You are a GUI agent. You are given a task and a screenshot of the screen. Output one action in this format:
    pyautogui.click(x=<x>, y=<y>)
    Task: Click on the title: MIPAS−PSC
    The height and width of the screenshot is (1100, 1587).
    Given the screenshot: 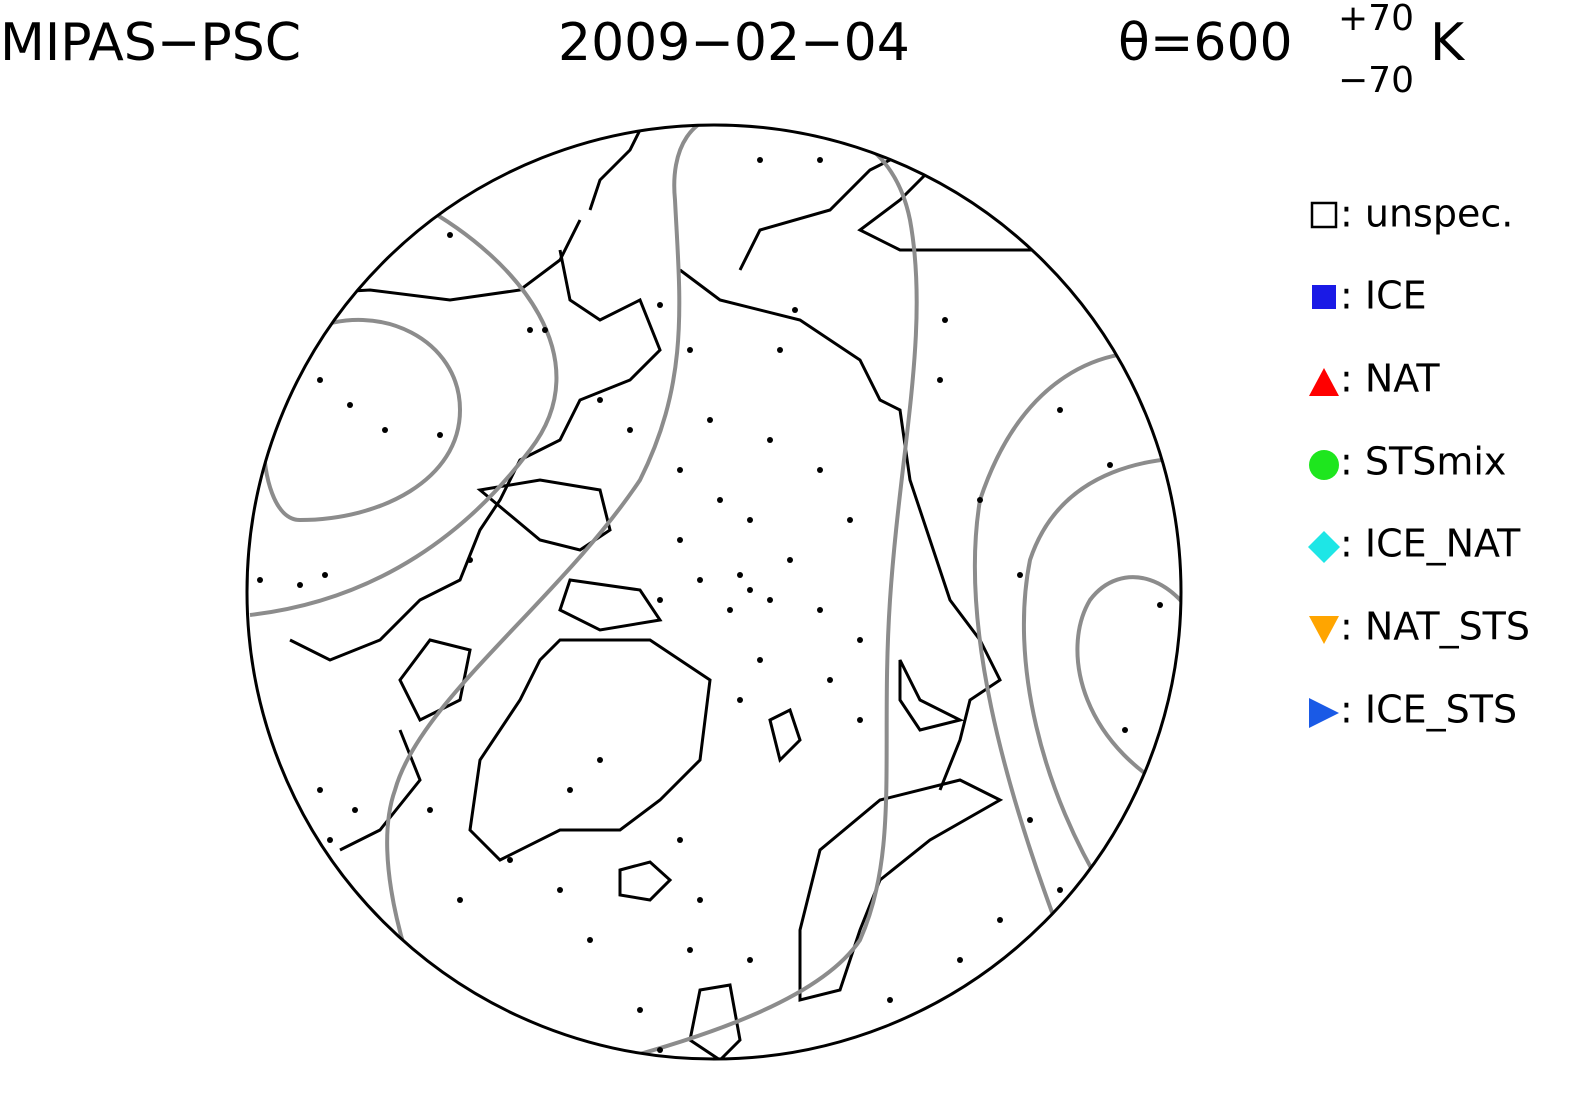 What is the action you would take?
    pyautogui.click(x=150, y=43)
    